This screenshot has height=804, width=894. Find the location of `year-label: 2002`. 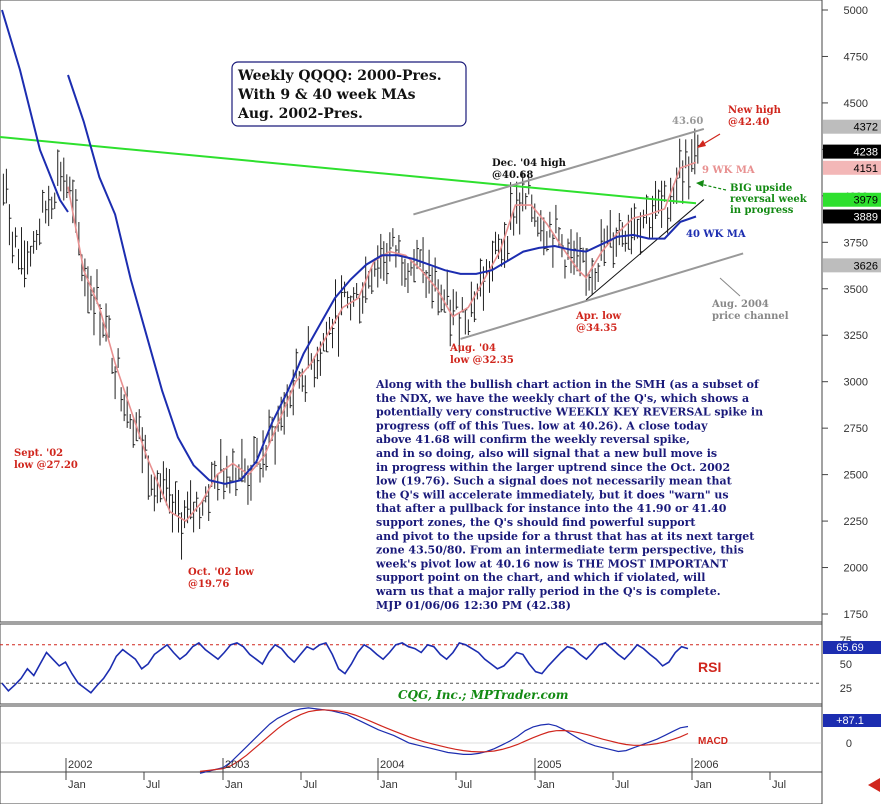

year-label: 2002 is located at coordinates (80, 765).